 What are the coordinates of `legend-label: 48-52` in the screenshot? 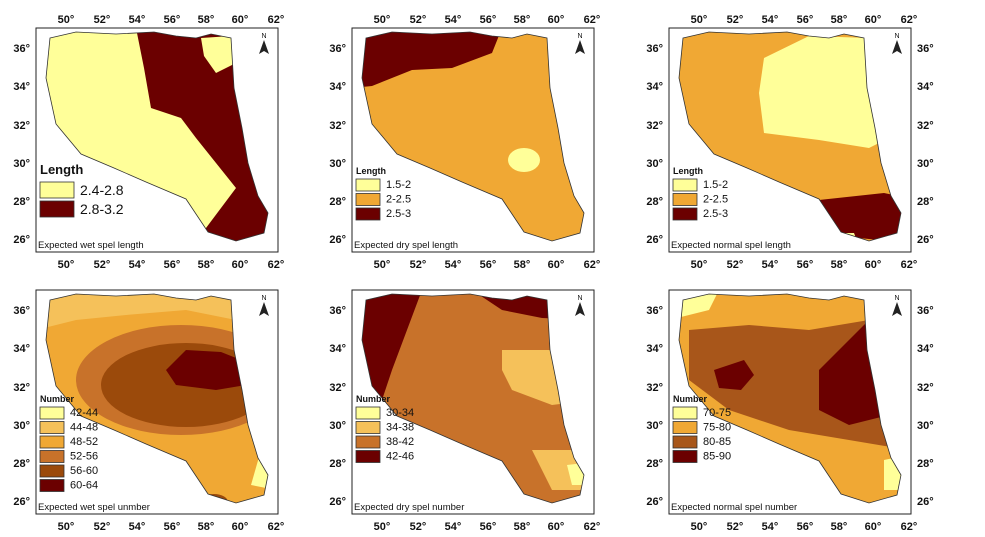 It's located at (84, 442).